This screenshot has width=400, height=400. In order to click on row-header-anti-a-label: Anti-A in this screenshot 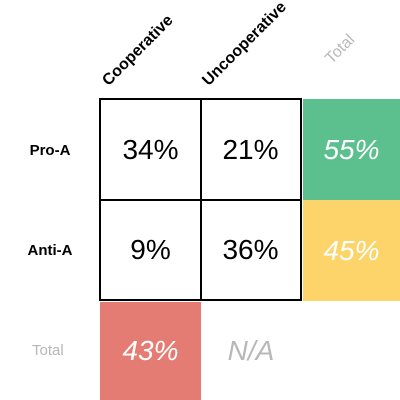, I will do `click(50, 250)`.